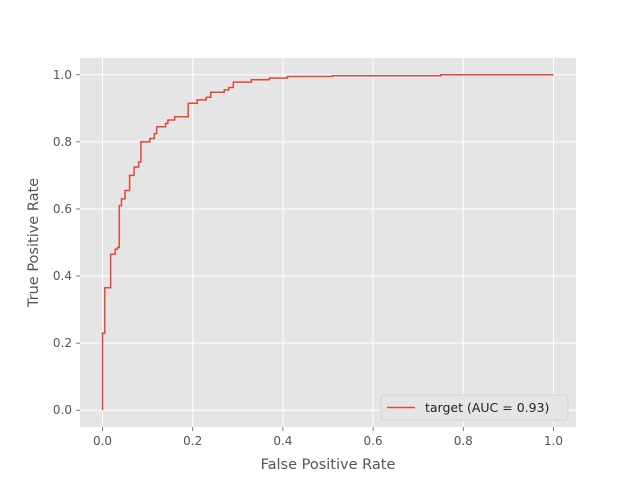 This screenshot has height=480, width=640. What do you see at coordinates (282, 441) in the screenshot?
I see `x-tick-label: 0.4` at bounding box center [282, 441].